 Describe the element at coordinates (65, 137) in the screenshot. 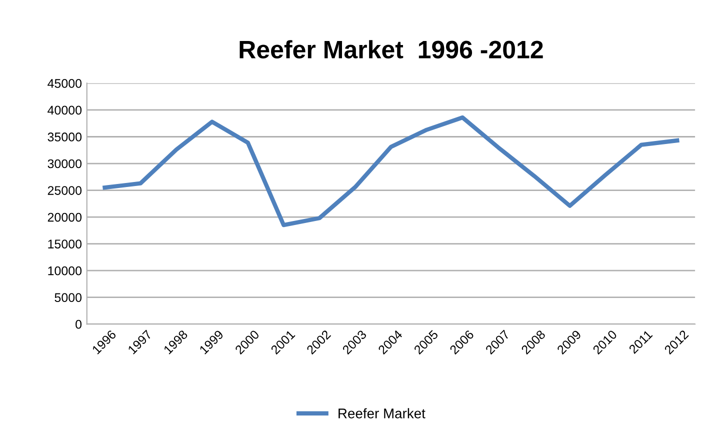

I see `y-tick-label: 35000` at that location.